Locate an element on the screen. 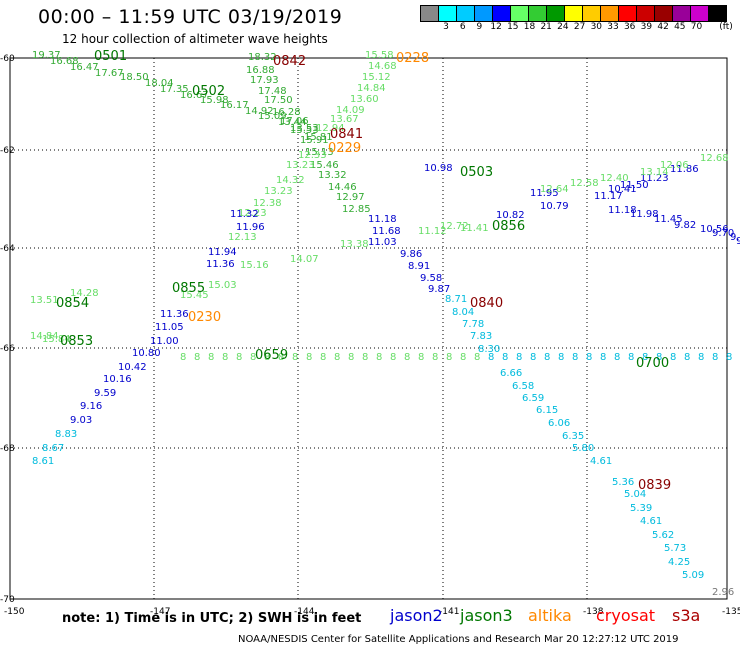  time-label: 0228 is located at coordinates (412, 58).